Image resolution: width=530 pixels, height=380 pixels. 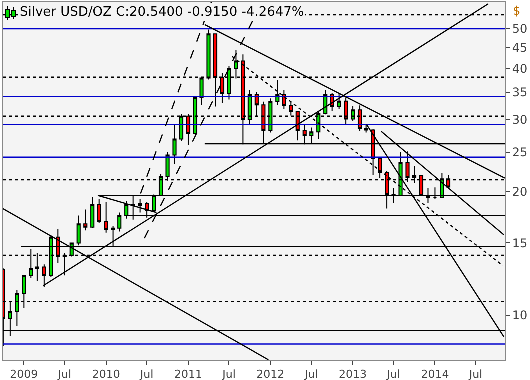 What do you see at coordinates (520, 153) in the screenshot?
I see `y-tick-label: 25` at bounding box center [520, 153].